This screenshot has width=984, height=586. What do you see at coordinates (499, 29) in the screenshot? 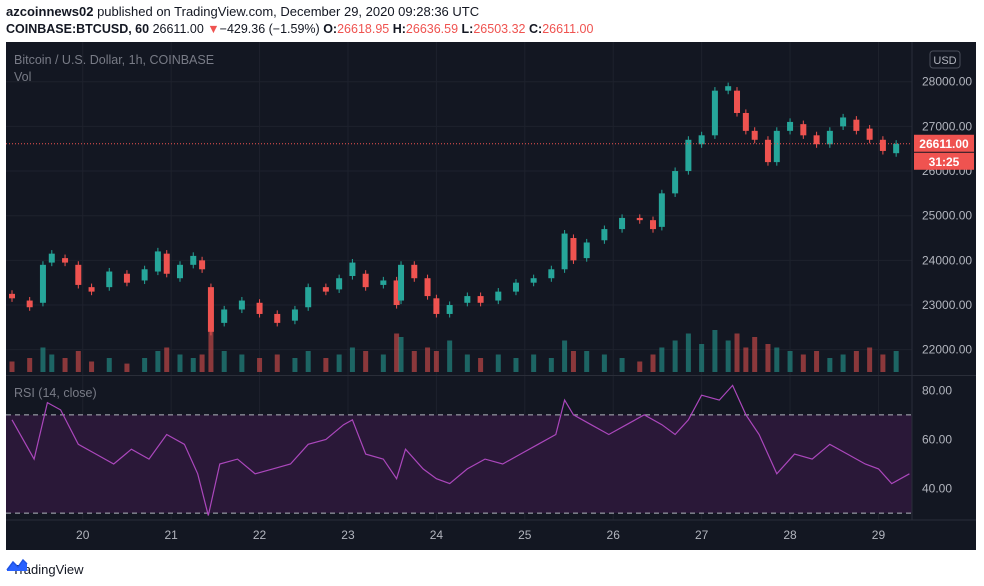
I see `low-value: 26503.32` at bounding box center [499, 29].